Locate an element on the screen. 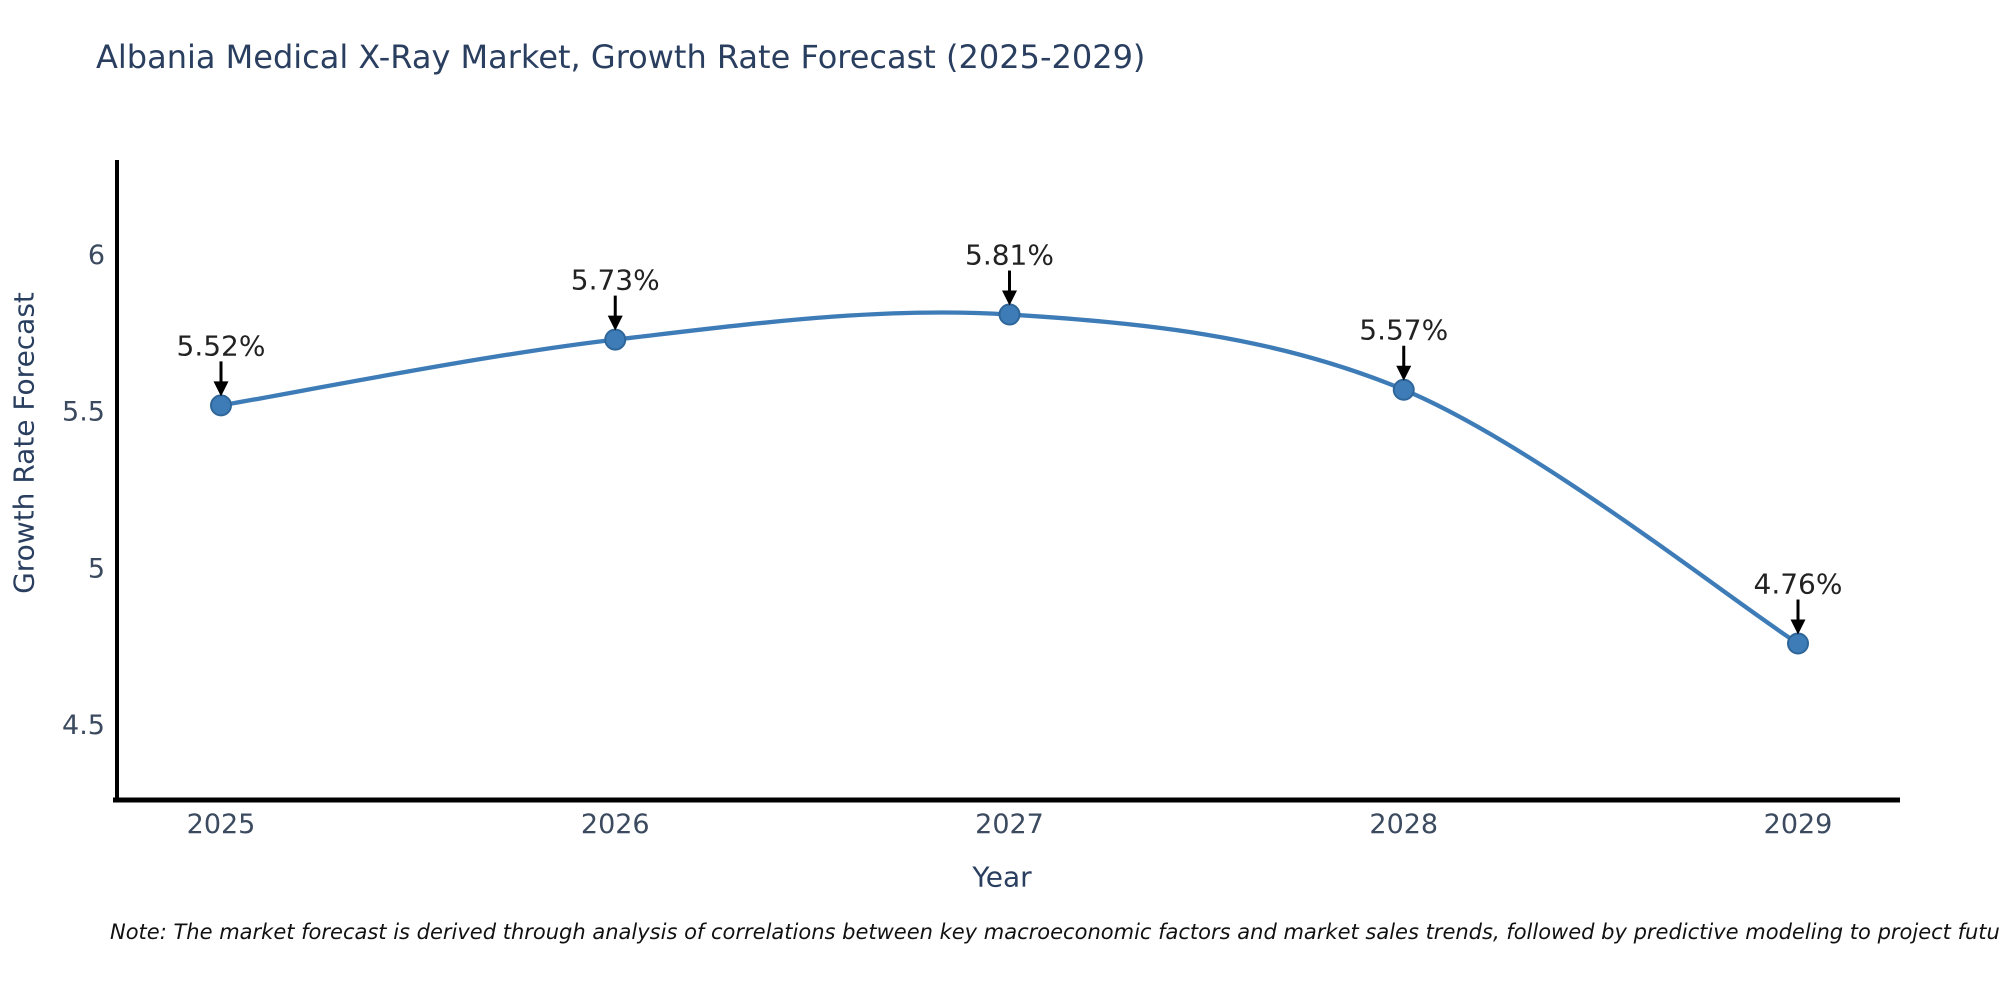 The width and height of the screenshot is (2000, 1000). y-tick-label: 5.5 is located at coordinates (83, 412).